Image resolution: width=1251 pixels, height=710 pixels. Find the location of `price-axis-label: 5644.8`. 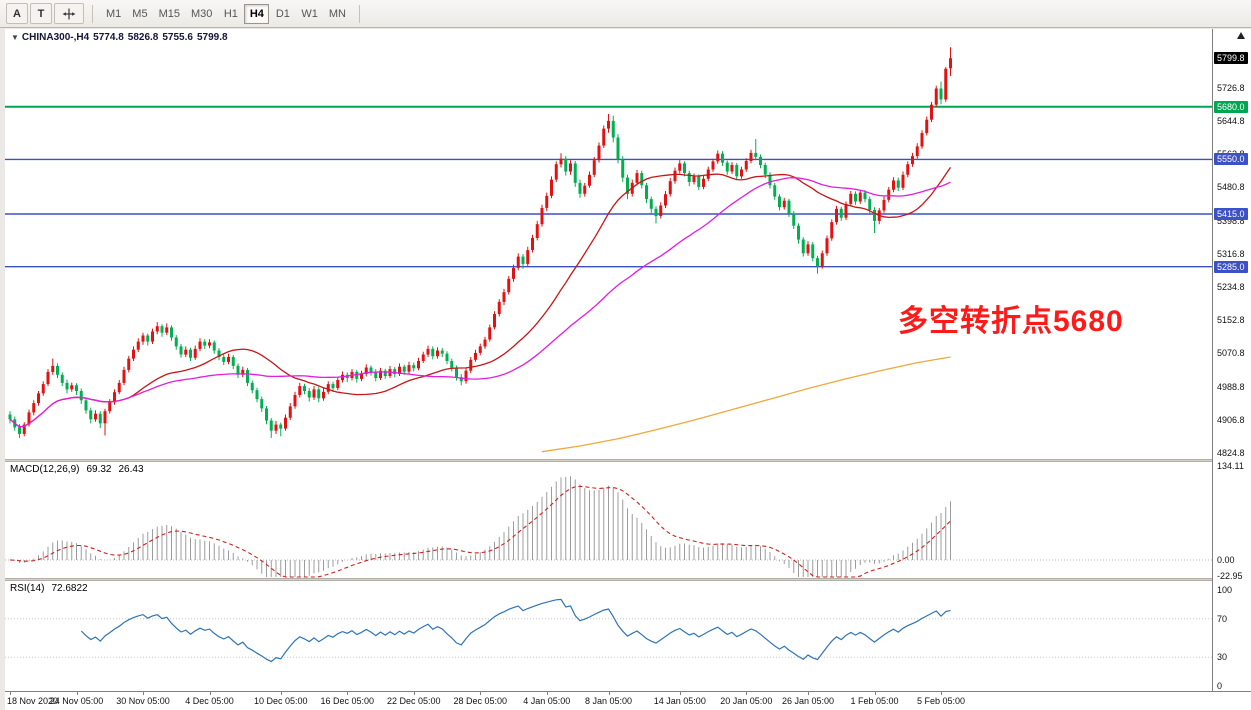

price-axis-label: 5644.8 is located at coordinates (1231, 121).